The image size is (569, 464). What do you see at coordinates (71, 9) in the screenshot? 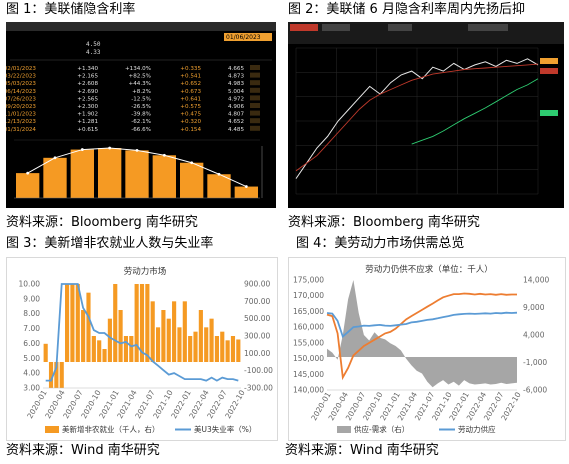
I see `figure1-caption: 图 1：美联储隐含利率` at bounding box center [71, 9].